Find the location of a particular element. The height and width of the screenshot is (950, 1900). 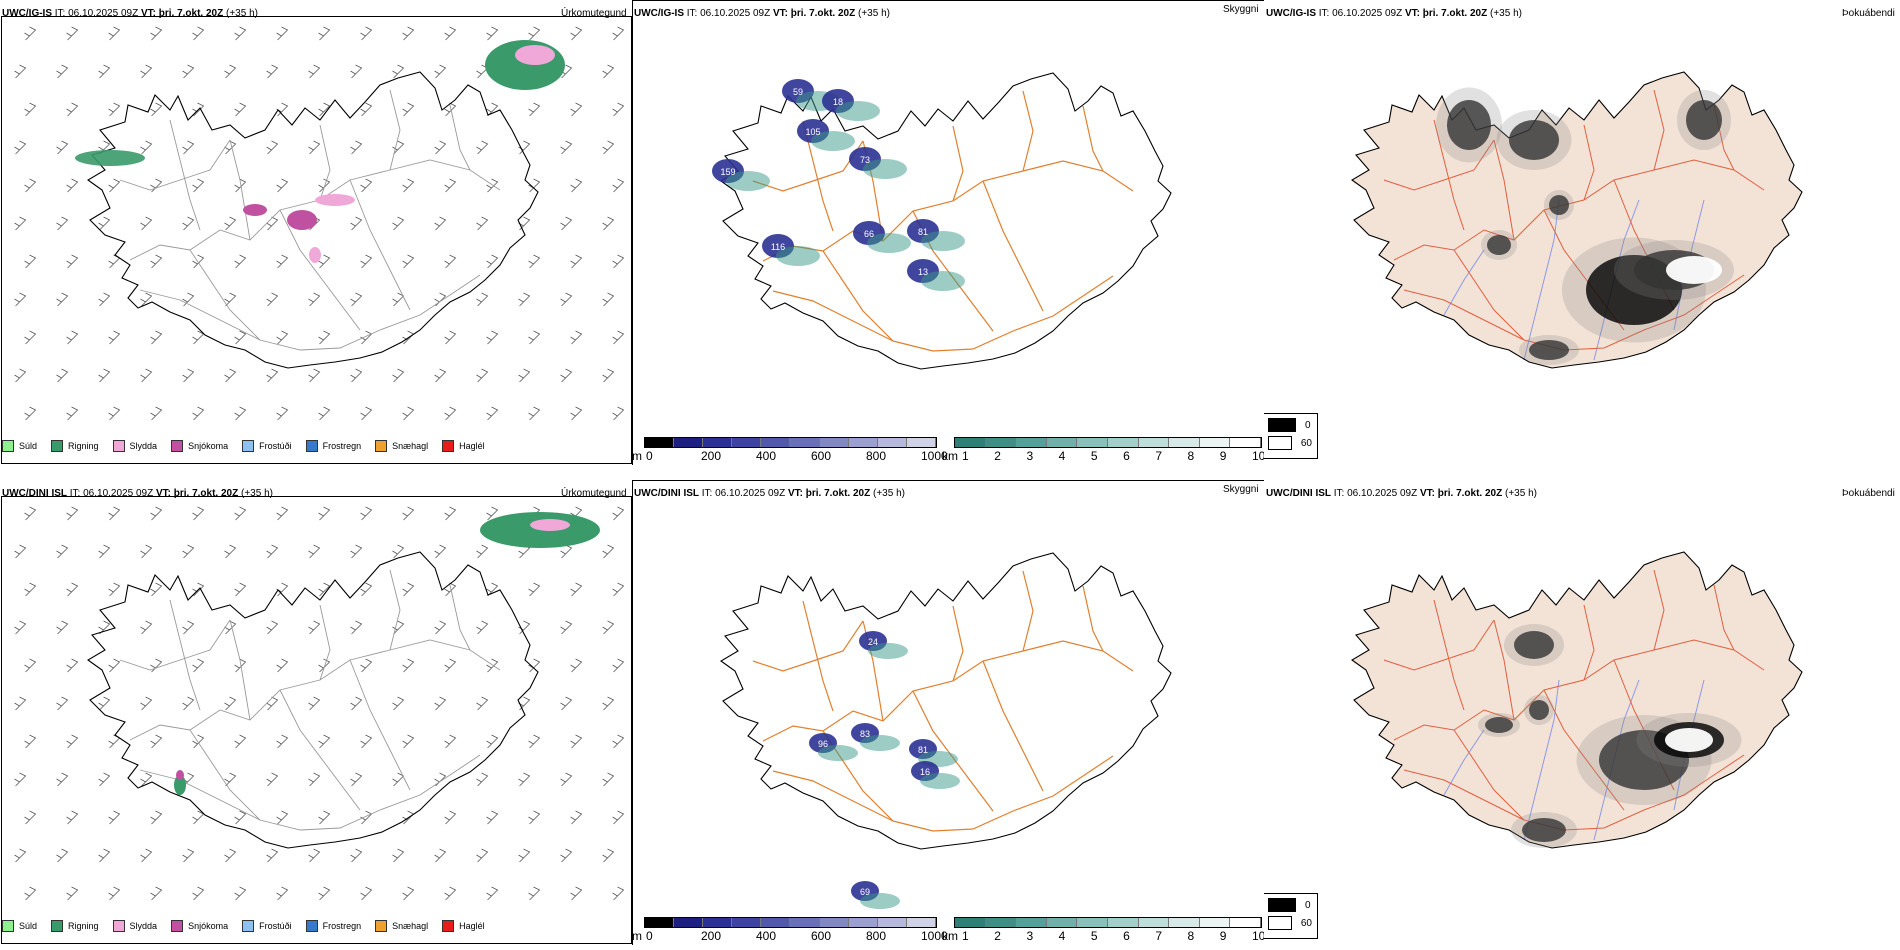

colorbar-tick: 0 is located at coordinates (649, 936).